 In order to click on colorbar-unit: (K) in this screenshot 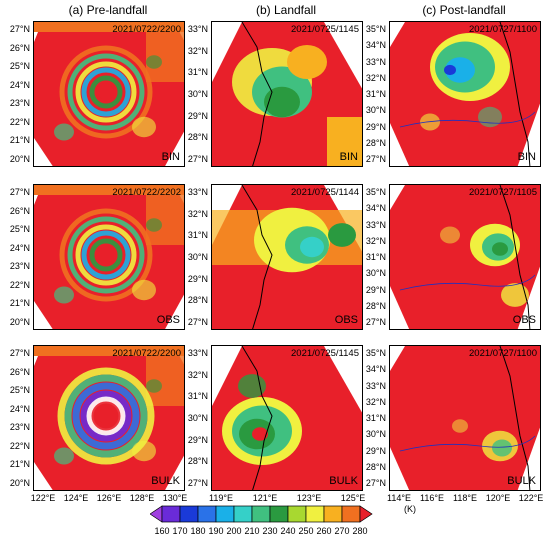, I will do `click(410, 509)`.